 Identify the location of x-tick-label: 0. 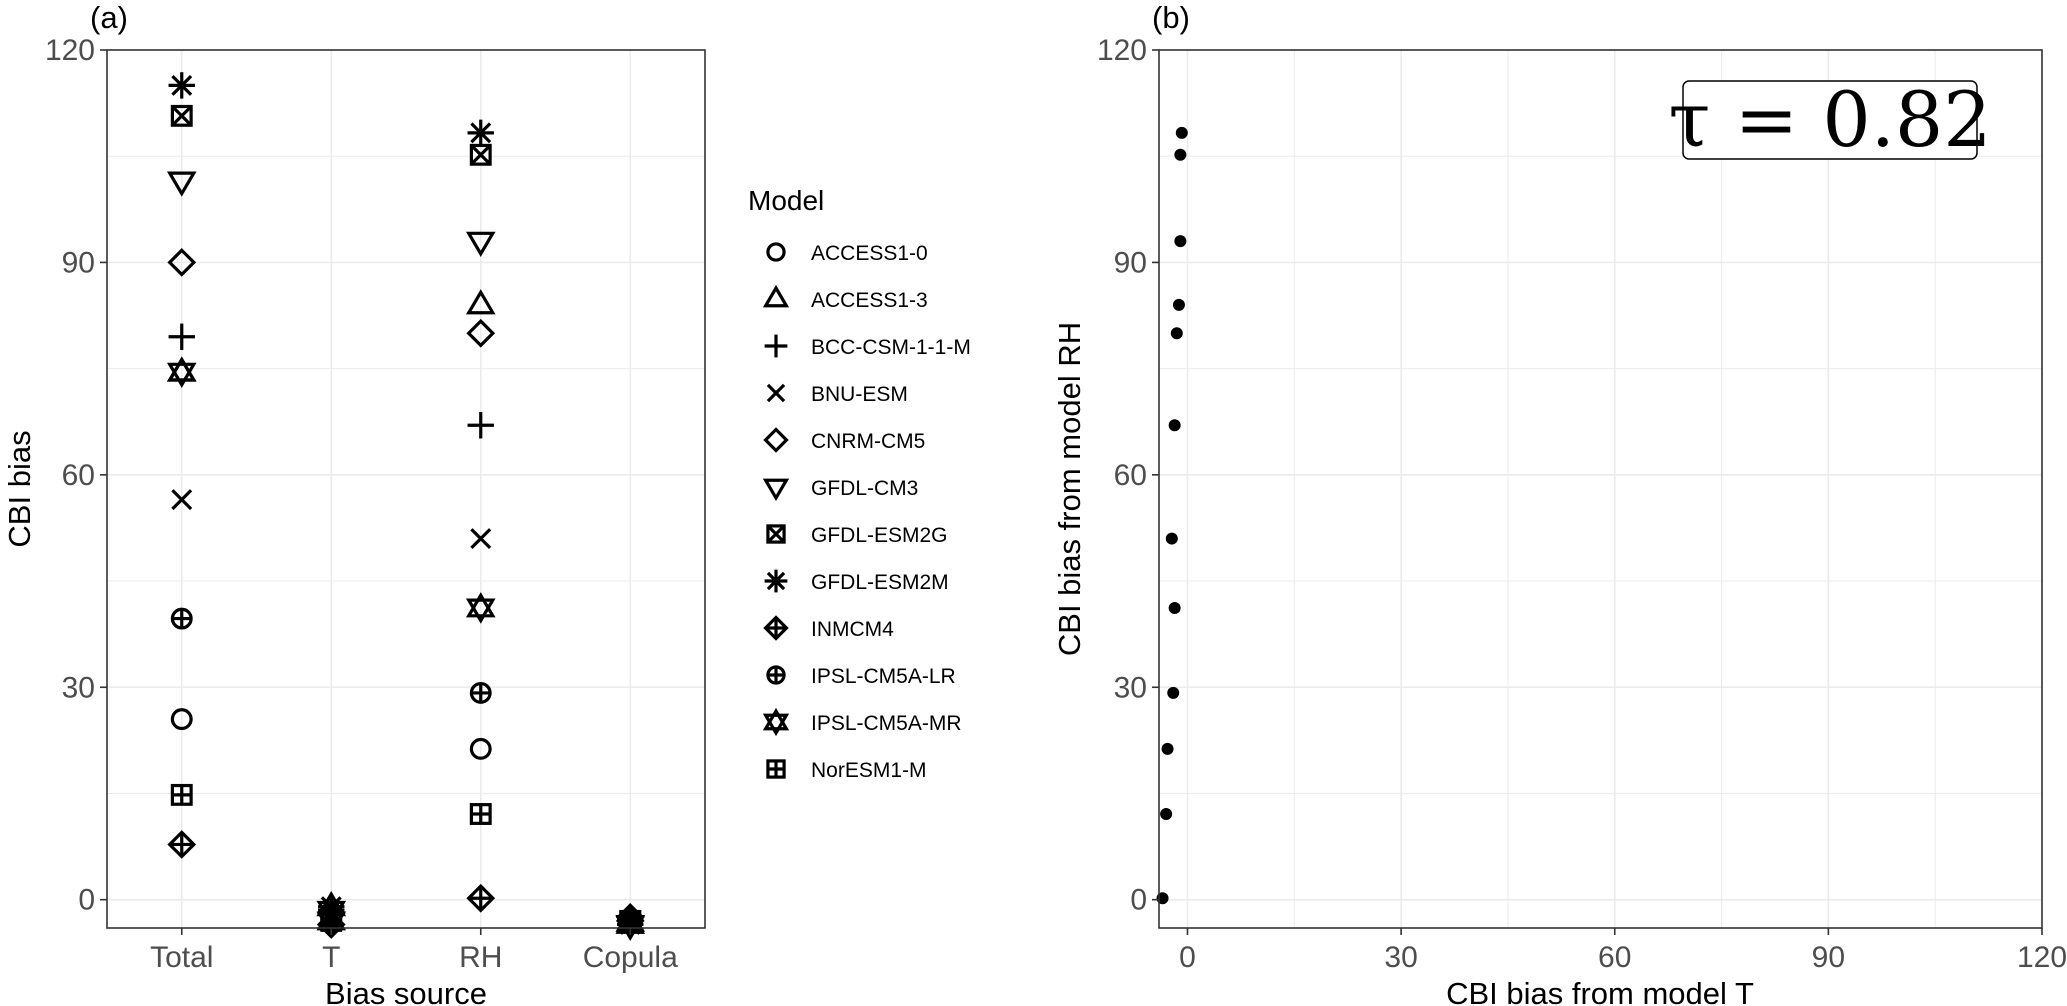
(1187, 957).